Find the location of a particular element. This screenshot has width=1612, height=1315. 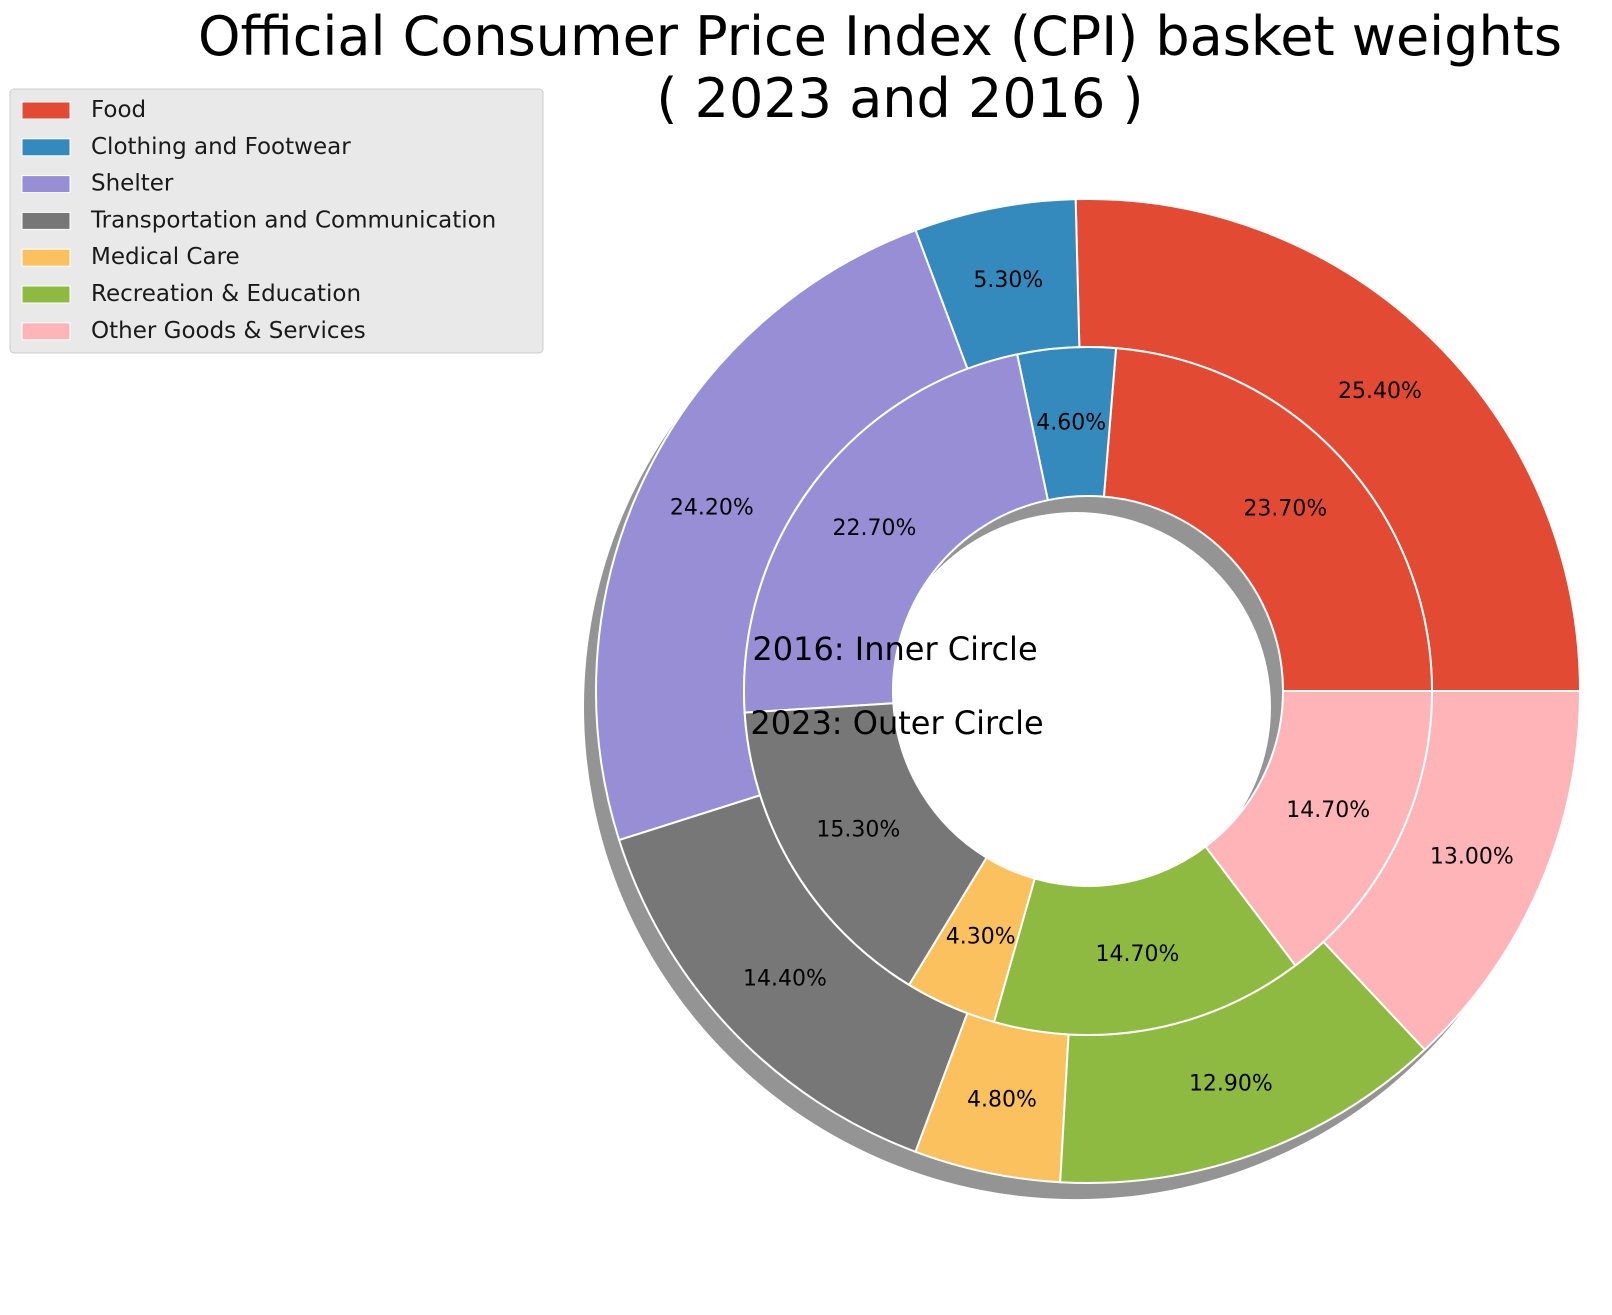

legend-swatch-food is located at coordinates (46, 110).